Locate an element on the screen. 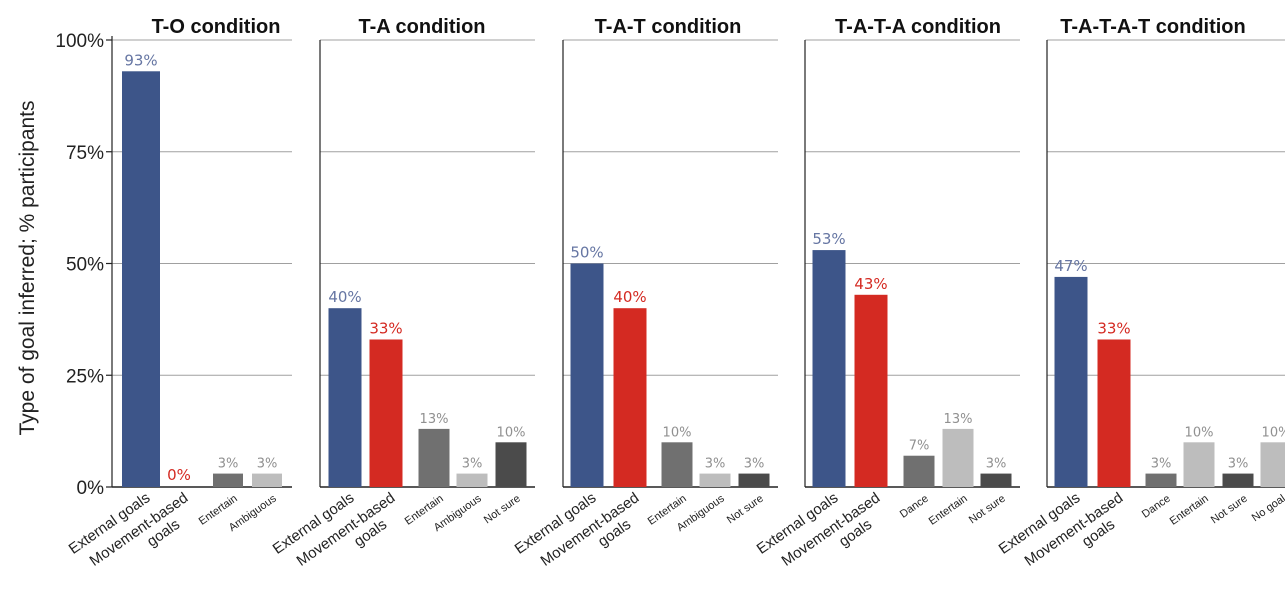 This screenshot has height=608, width=1285. bar-no-goal is located at coordinates (1272, 464).